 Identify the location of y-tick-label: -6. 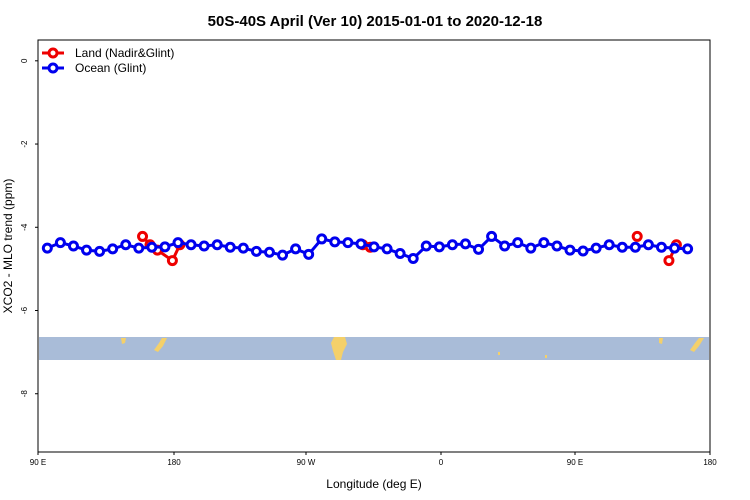
(24, 310).